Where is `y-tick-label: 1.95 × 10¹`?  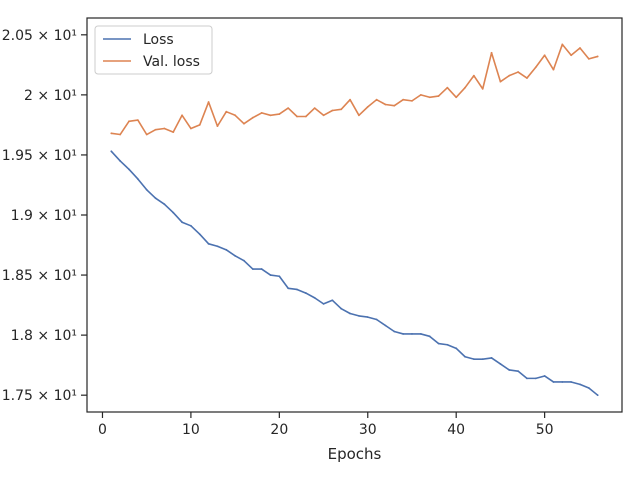 y-tick-label: 1.95 × 10¹ is located at coordinates (39, 156).